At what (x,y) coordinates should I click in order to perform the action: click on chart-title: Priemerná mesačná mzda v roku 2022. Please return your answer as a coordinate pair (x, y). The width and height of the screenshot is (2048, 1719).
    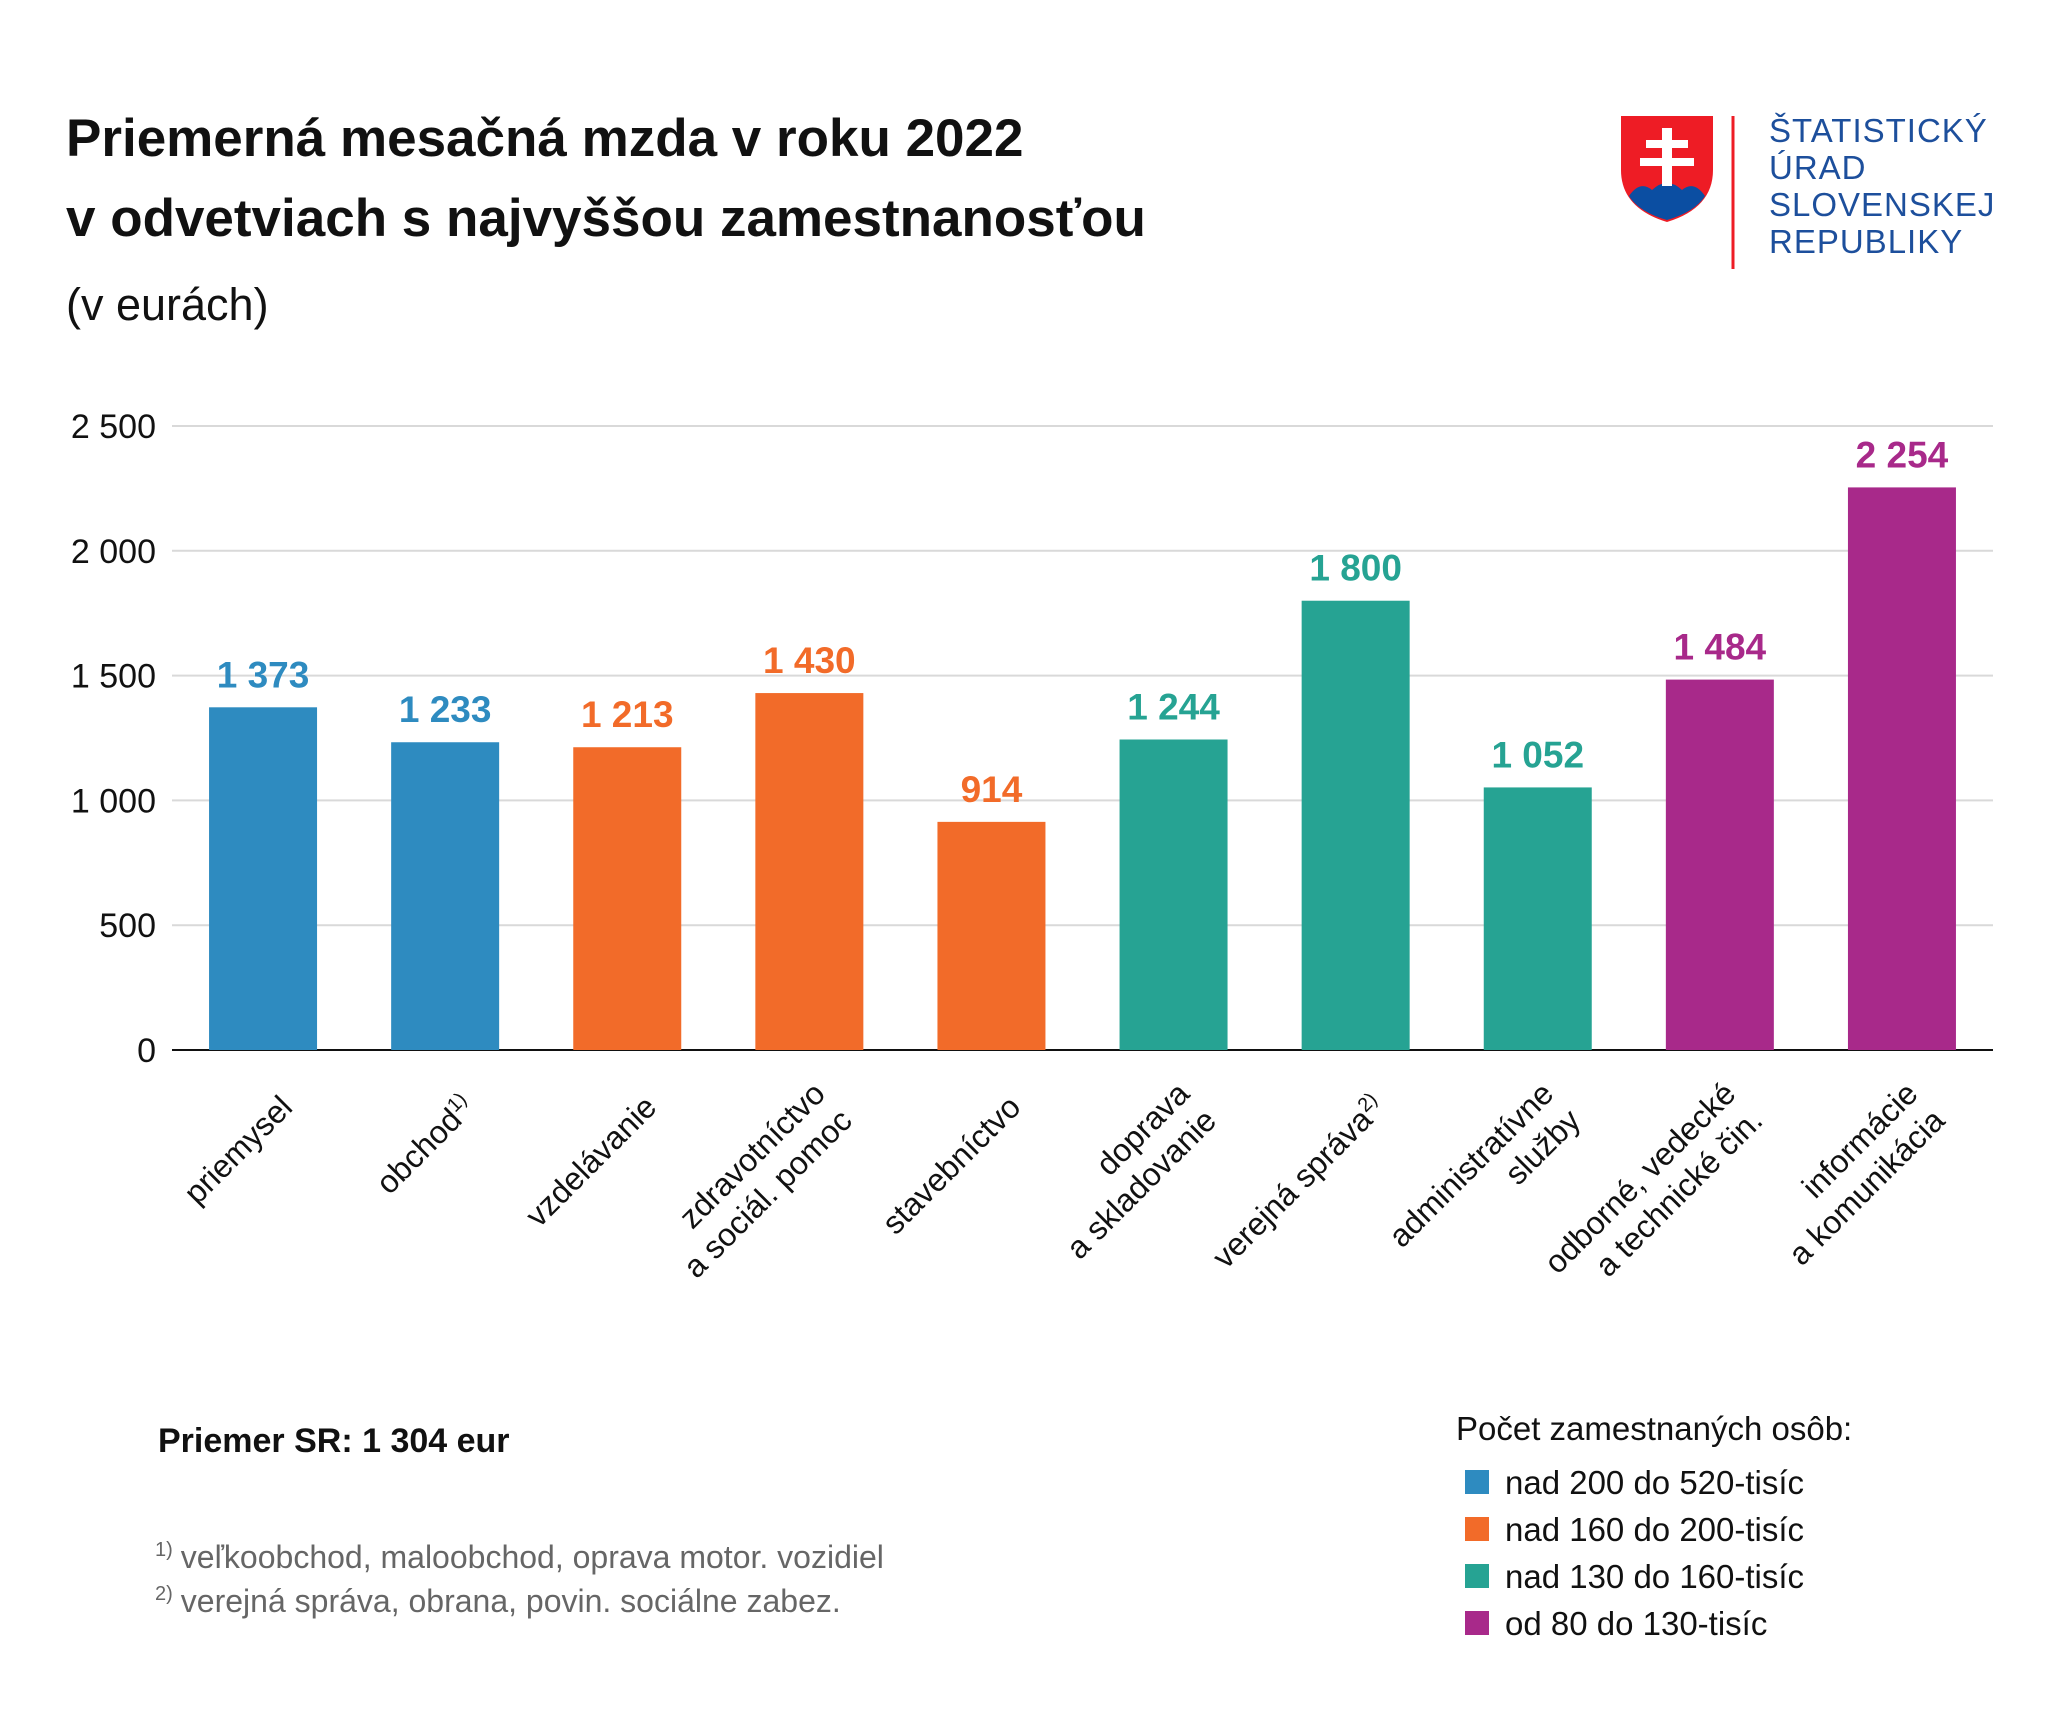
    Looking at the image, I should click on (544, 138).